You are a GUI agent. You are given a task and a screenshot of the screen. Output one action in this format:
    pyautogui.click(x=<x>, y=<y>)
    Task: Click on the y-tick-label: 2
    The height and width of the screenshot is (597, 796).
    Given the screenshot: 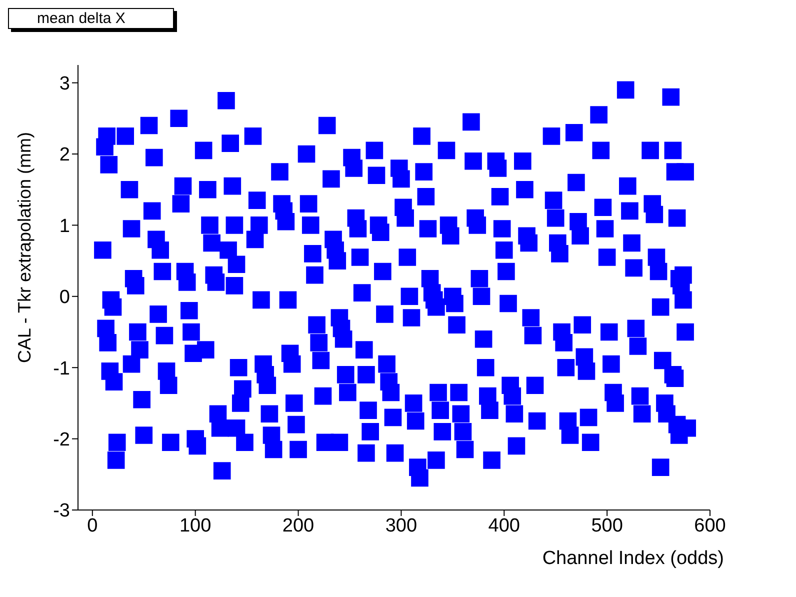 What is the action you would take?
    pyautogui.click(x=64, y=155)
    